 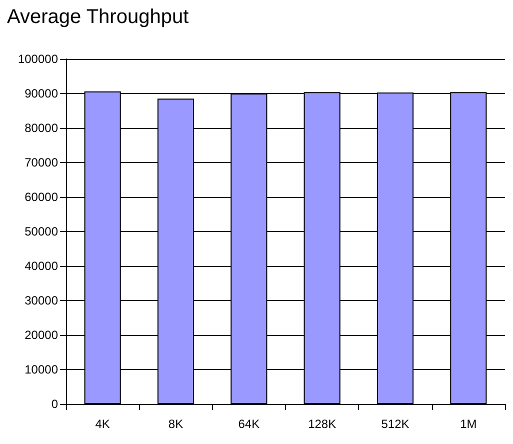 What do you see at coordinates (41, 197) in the screenshot?
I see `y-tick-label: 60000` at bounding box center [41, 197].